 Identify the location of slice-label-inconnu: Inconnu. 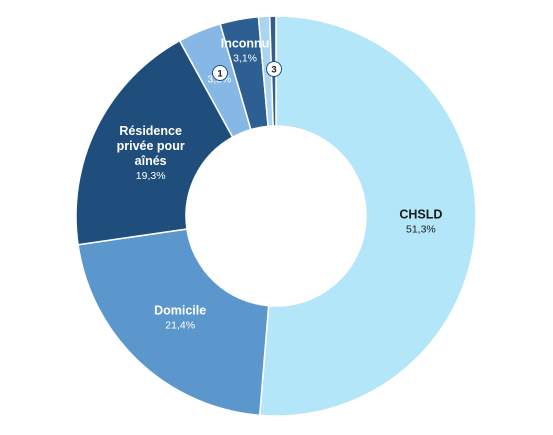
(245, 43).